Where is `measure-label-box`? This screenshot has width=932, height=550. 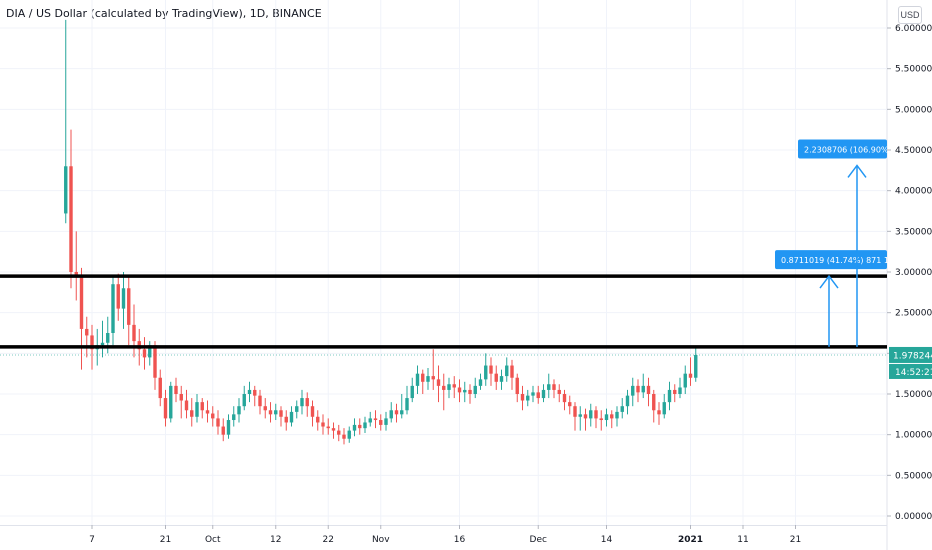 measure-label-box is located at coordinates (842, 149).